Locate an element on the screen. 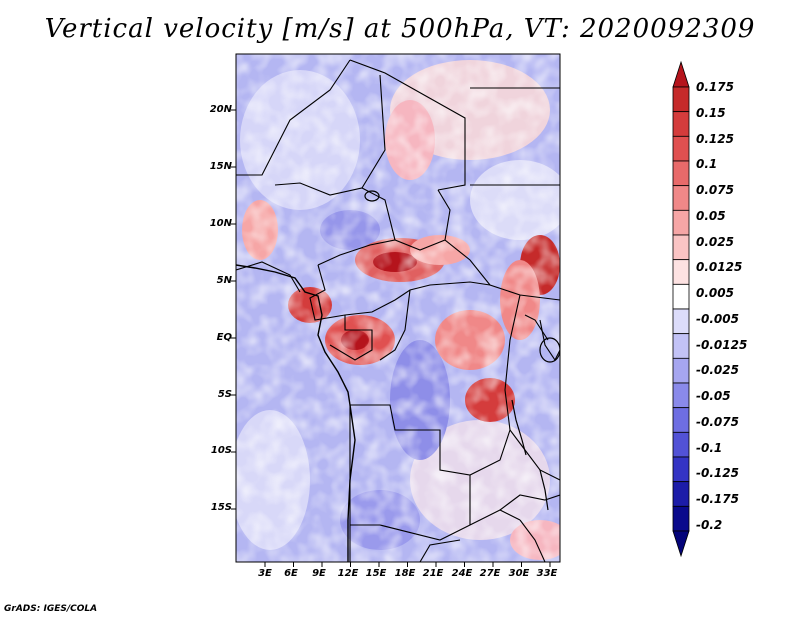 The width and height of the screenshot is (800, 618). coastline is located at coordinates (296, 413).